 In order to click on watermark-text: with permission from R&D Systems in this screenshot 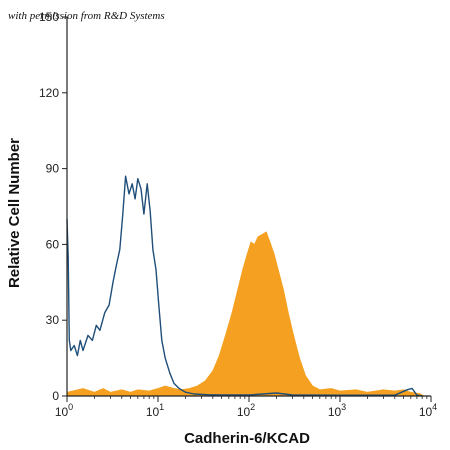, I will do `click(86, 16)`.